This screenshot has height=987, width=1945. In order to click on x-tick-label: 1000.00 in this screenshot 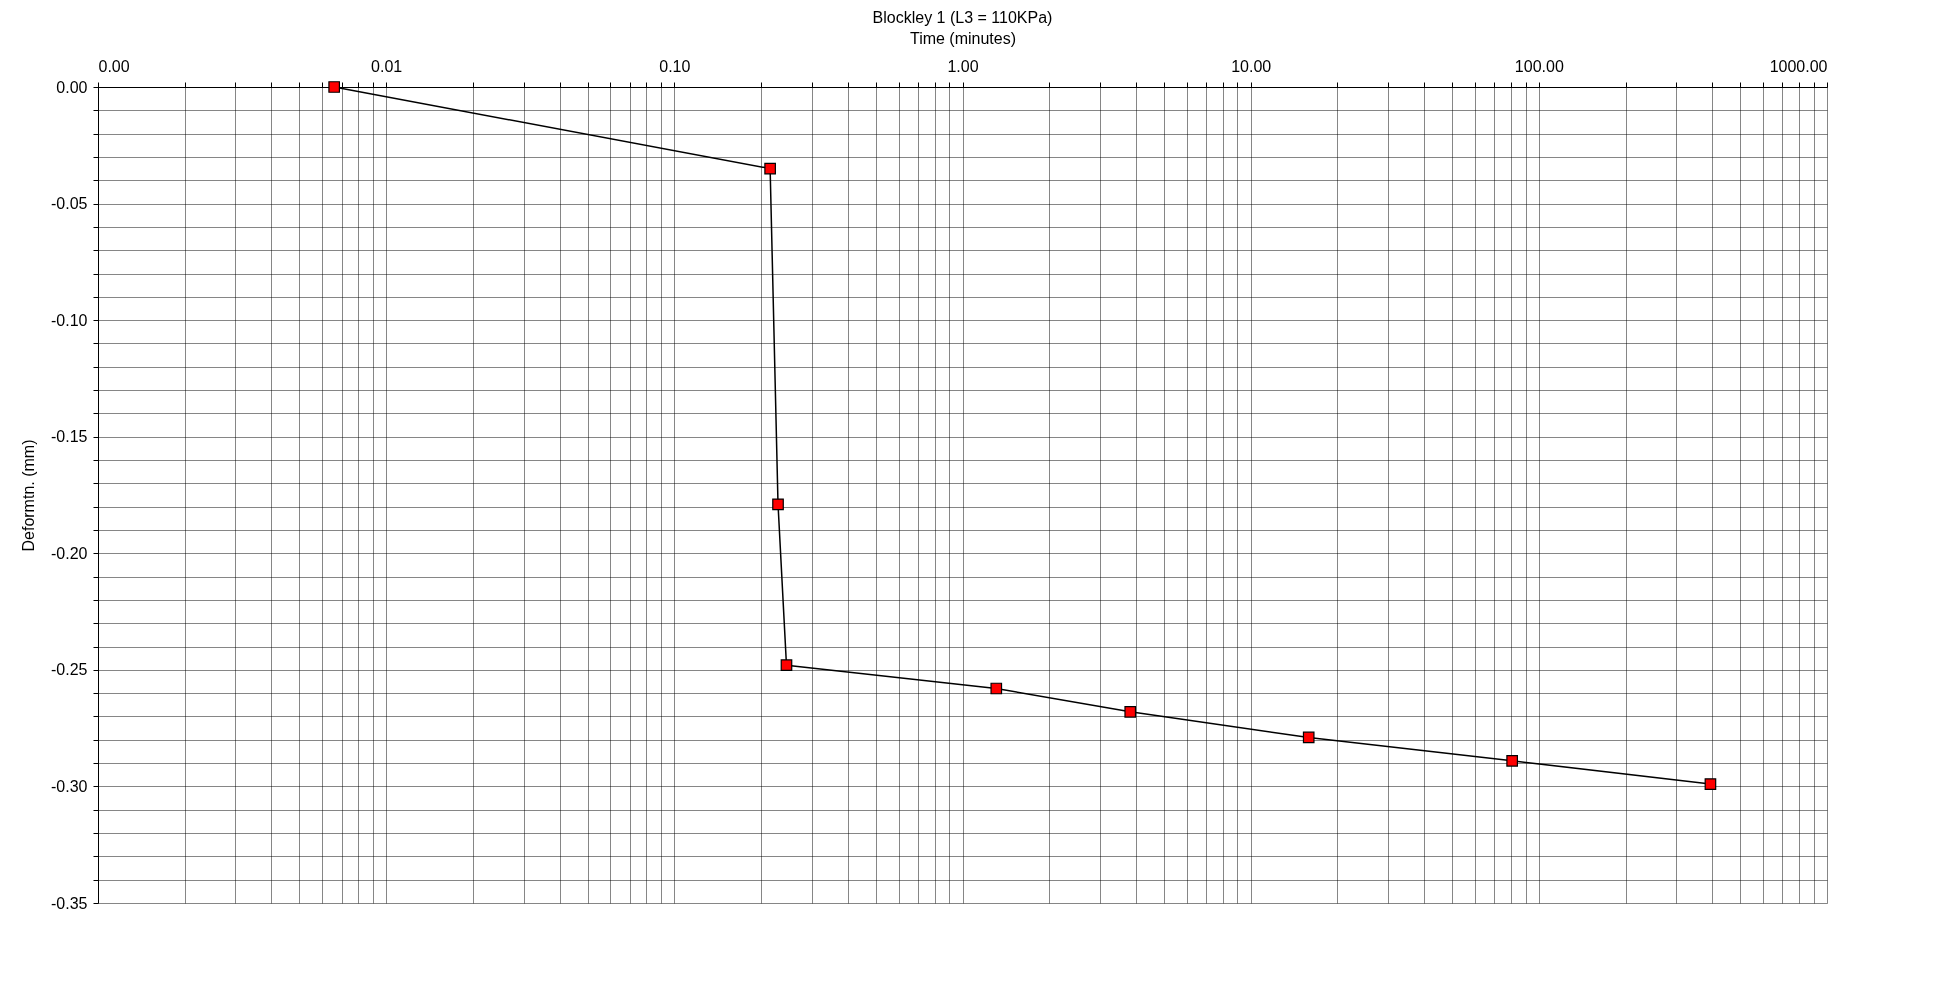, I will do `click(1798, 66)`.